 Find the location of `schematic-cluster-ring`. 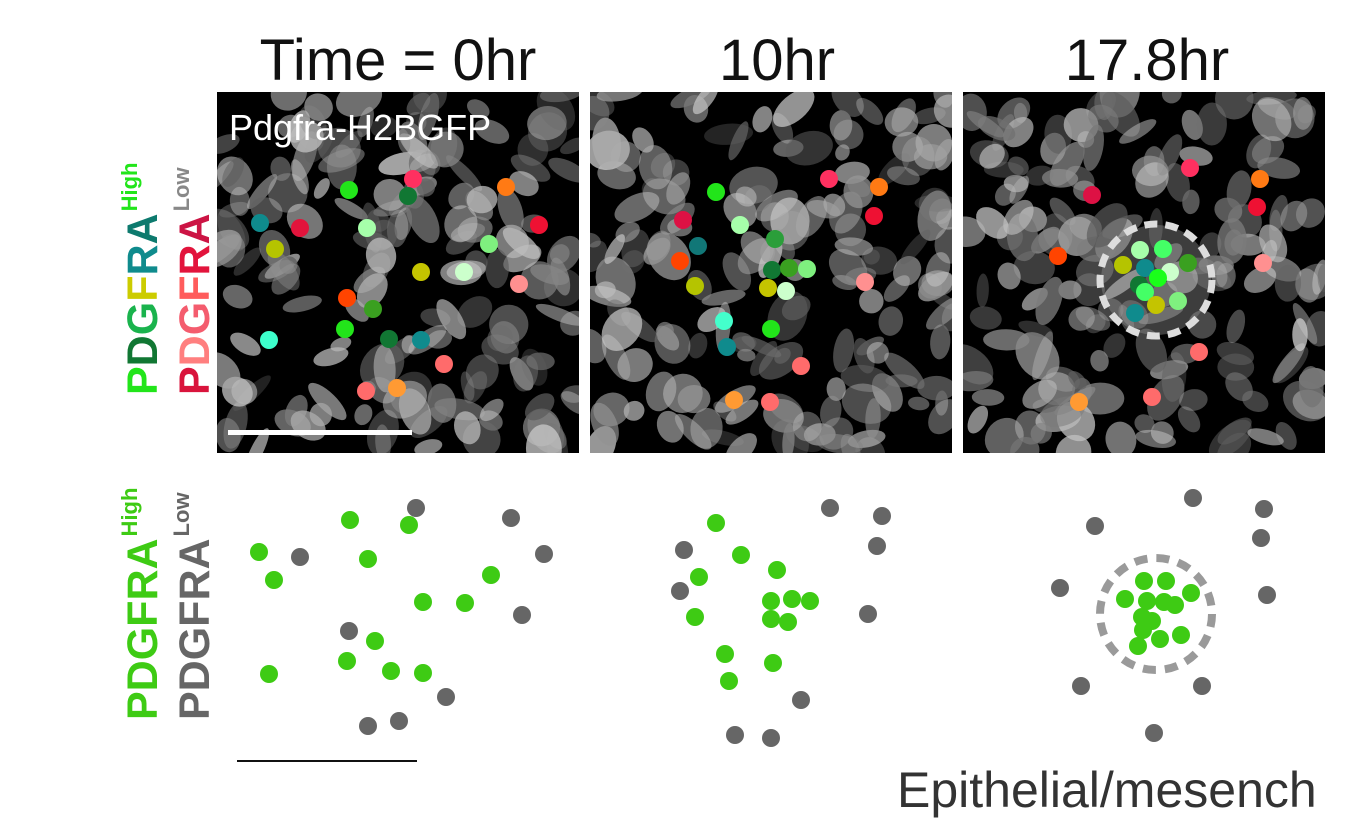

schematic-cluster-ring is located at coordinates (1156, 614).